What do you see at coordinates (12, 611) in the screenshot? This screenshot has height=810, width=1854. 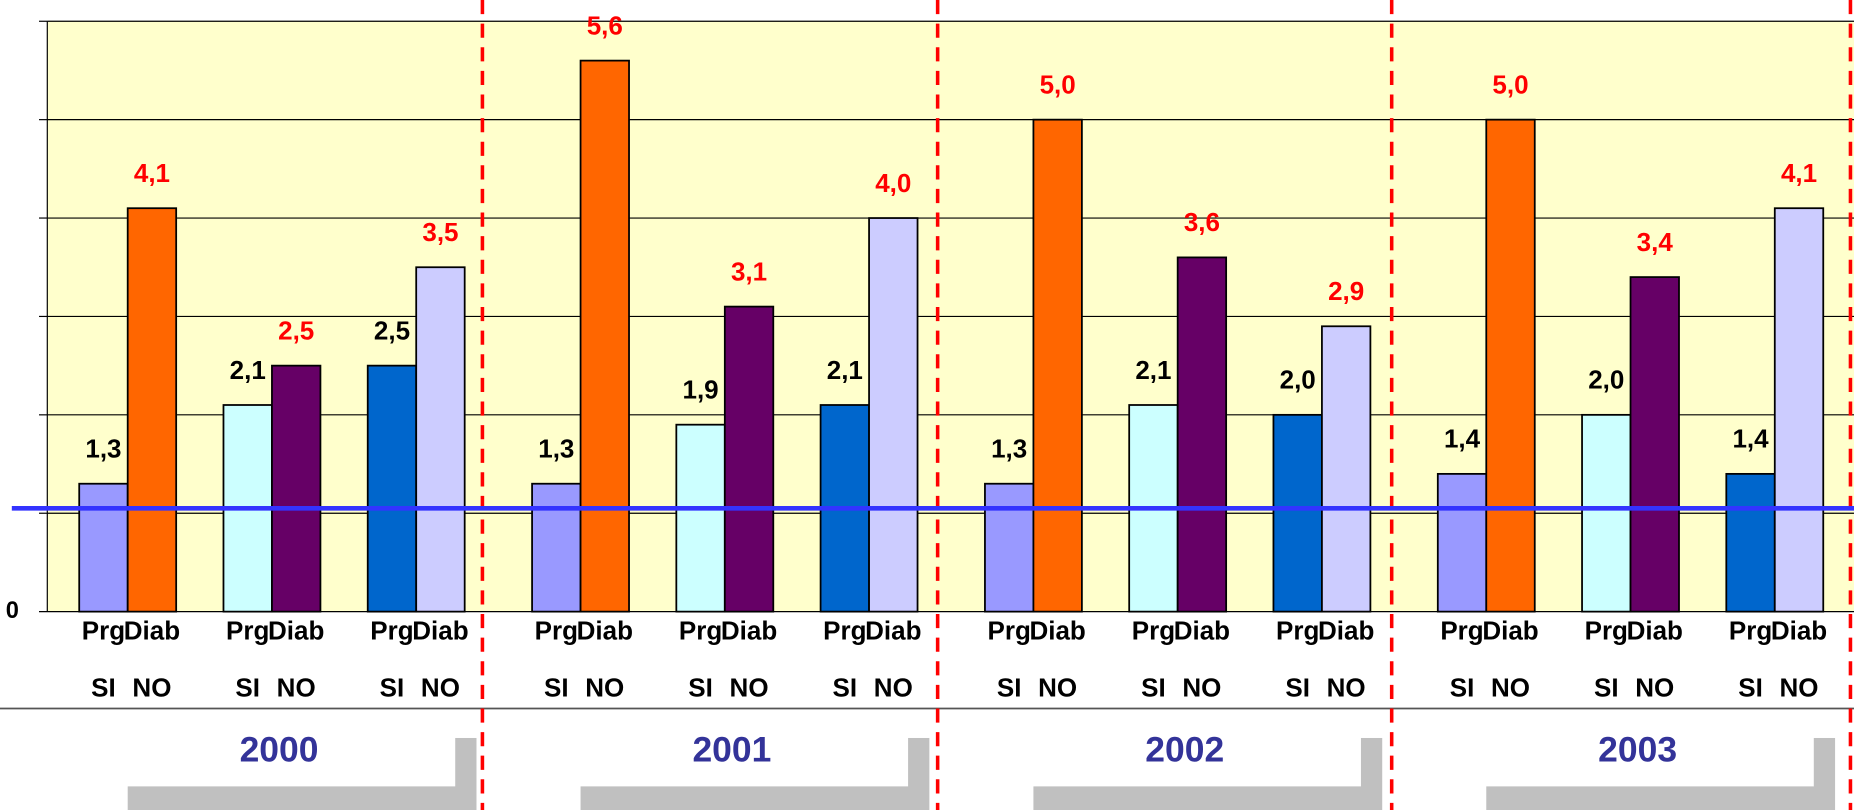 I see `y-tick-label: 0` at bounding box center [12, 611].